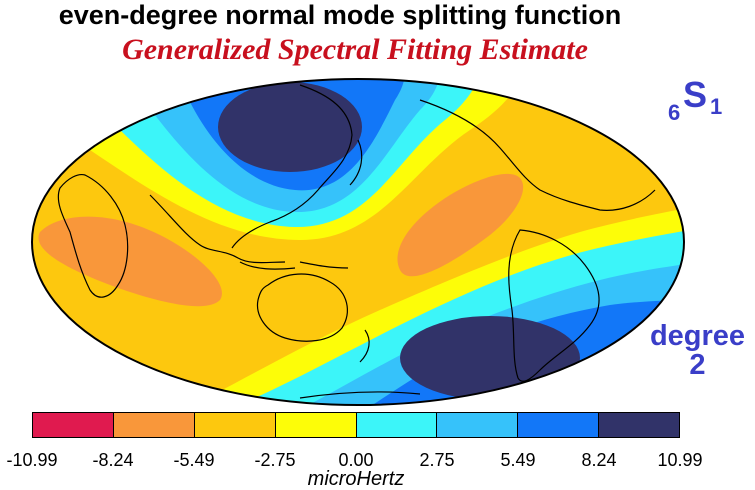 This screenshot has height=490, width=755. I want to click on colorbar-tick-label: -10.99, so click(32, 460).